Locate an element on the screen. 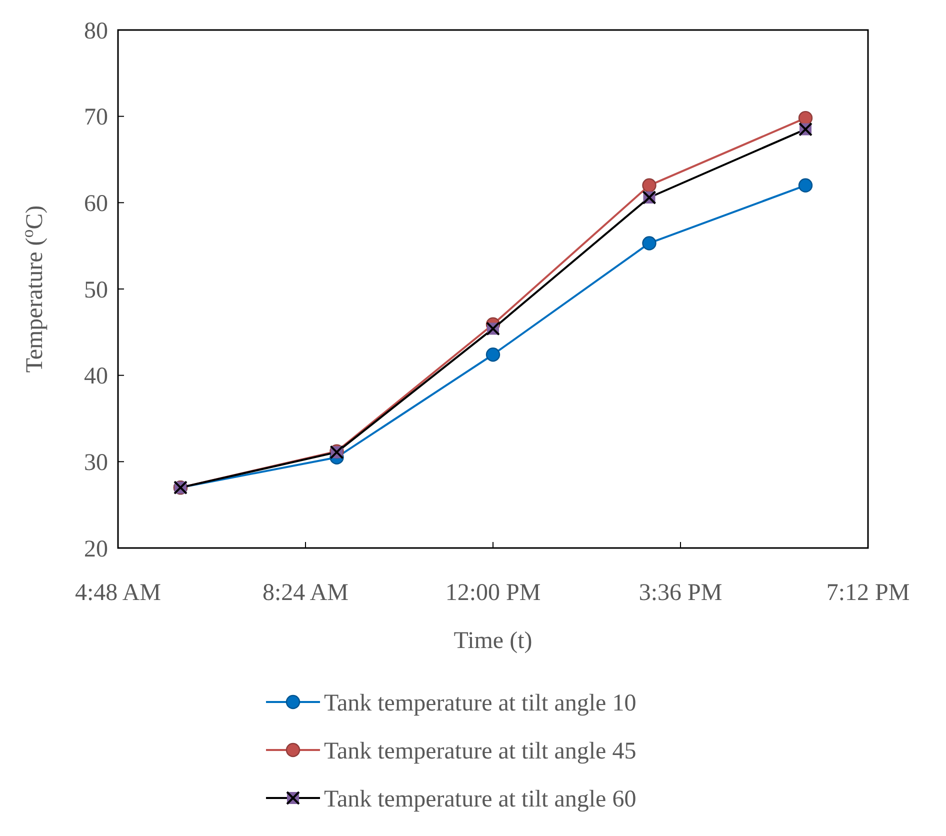 The height and width of the screenshot is (836, 946). x-axis-title: Time (t) is located at coordinates (493, 641).